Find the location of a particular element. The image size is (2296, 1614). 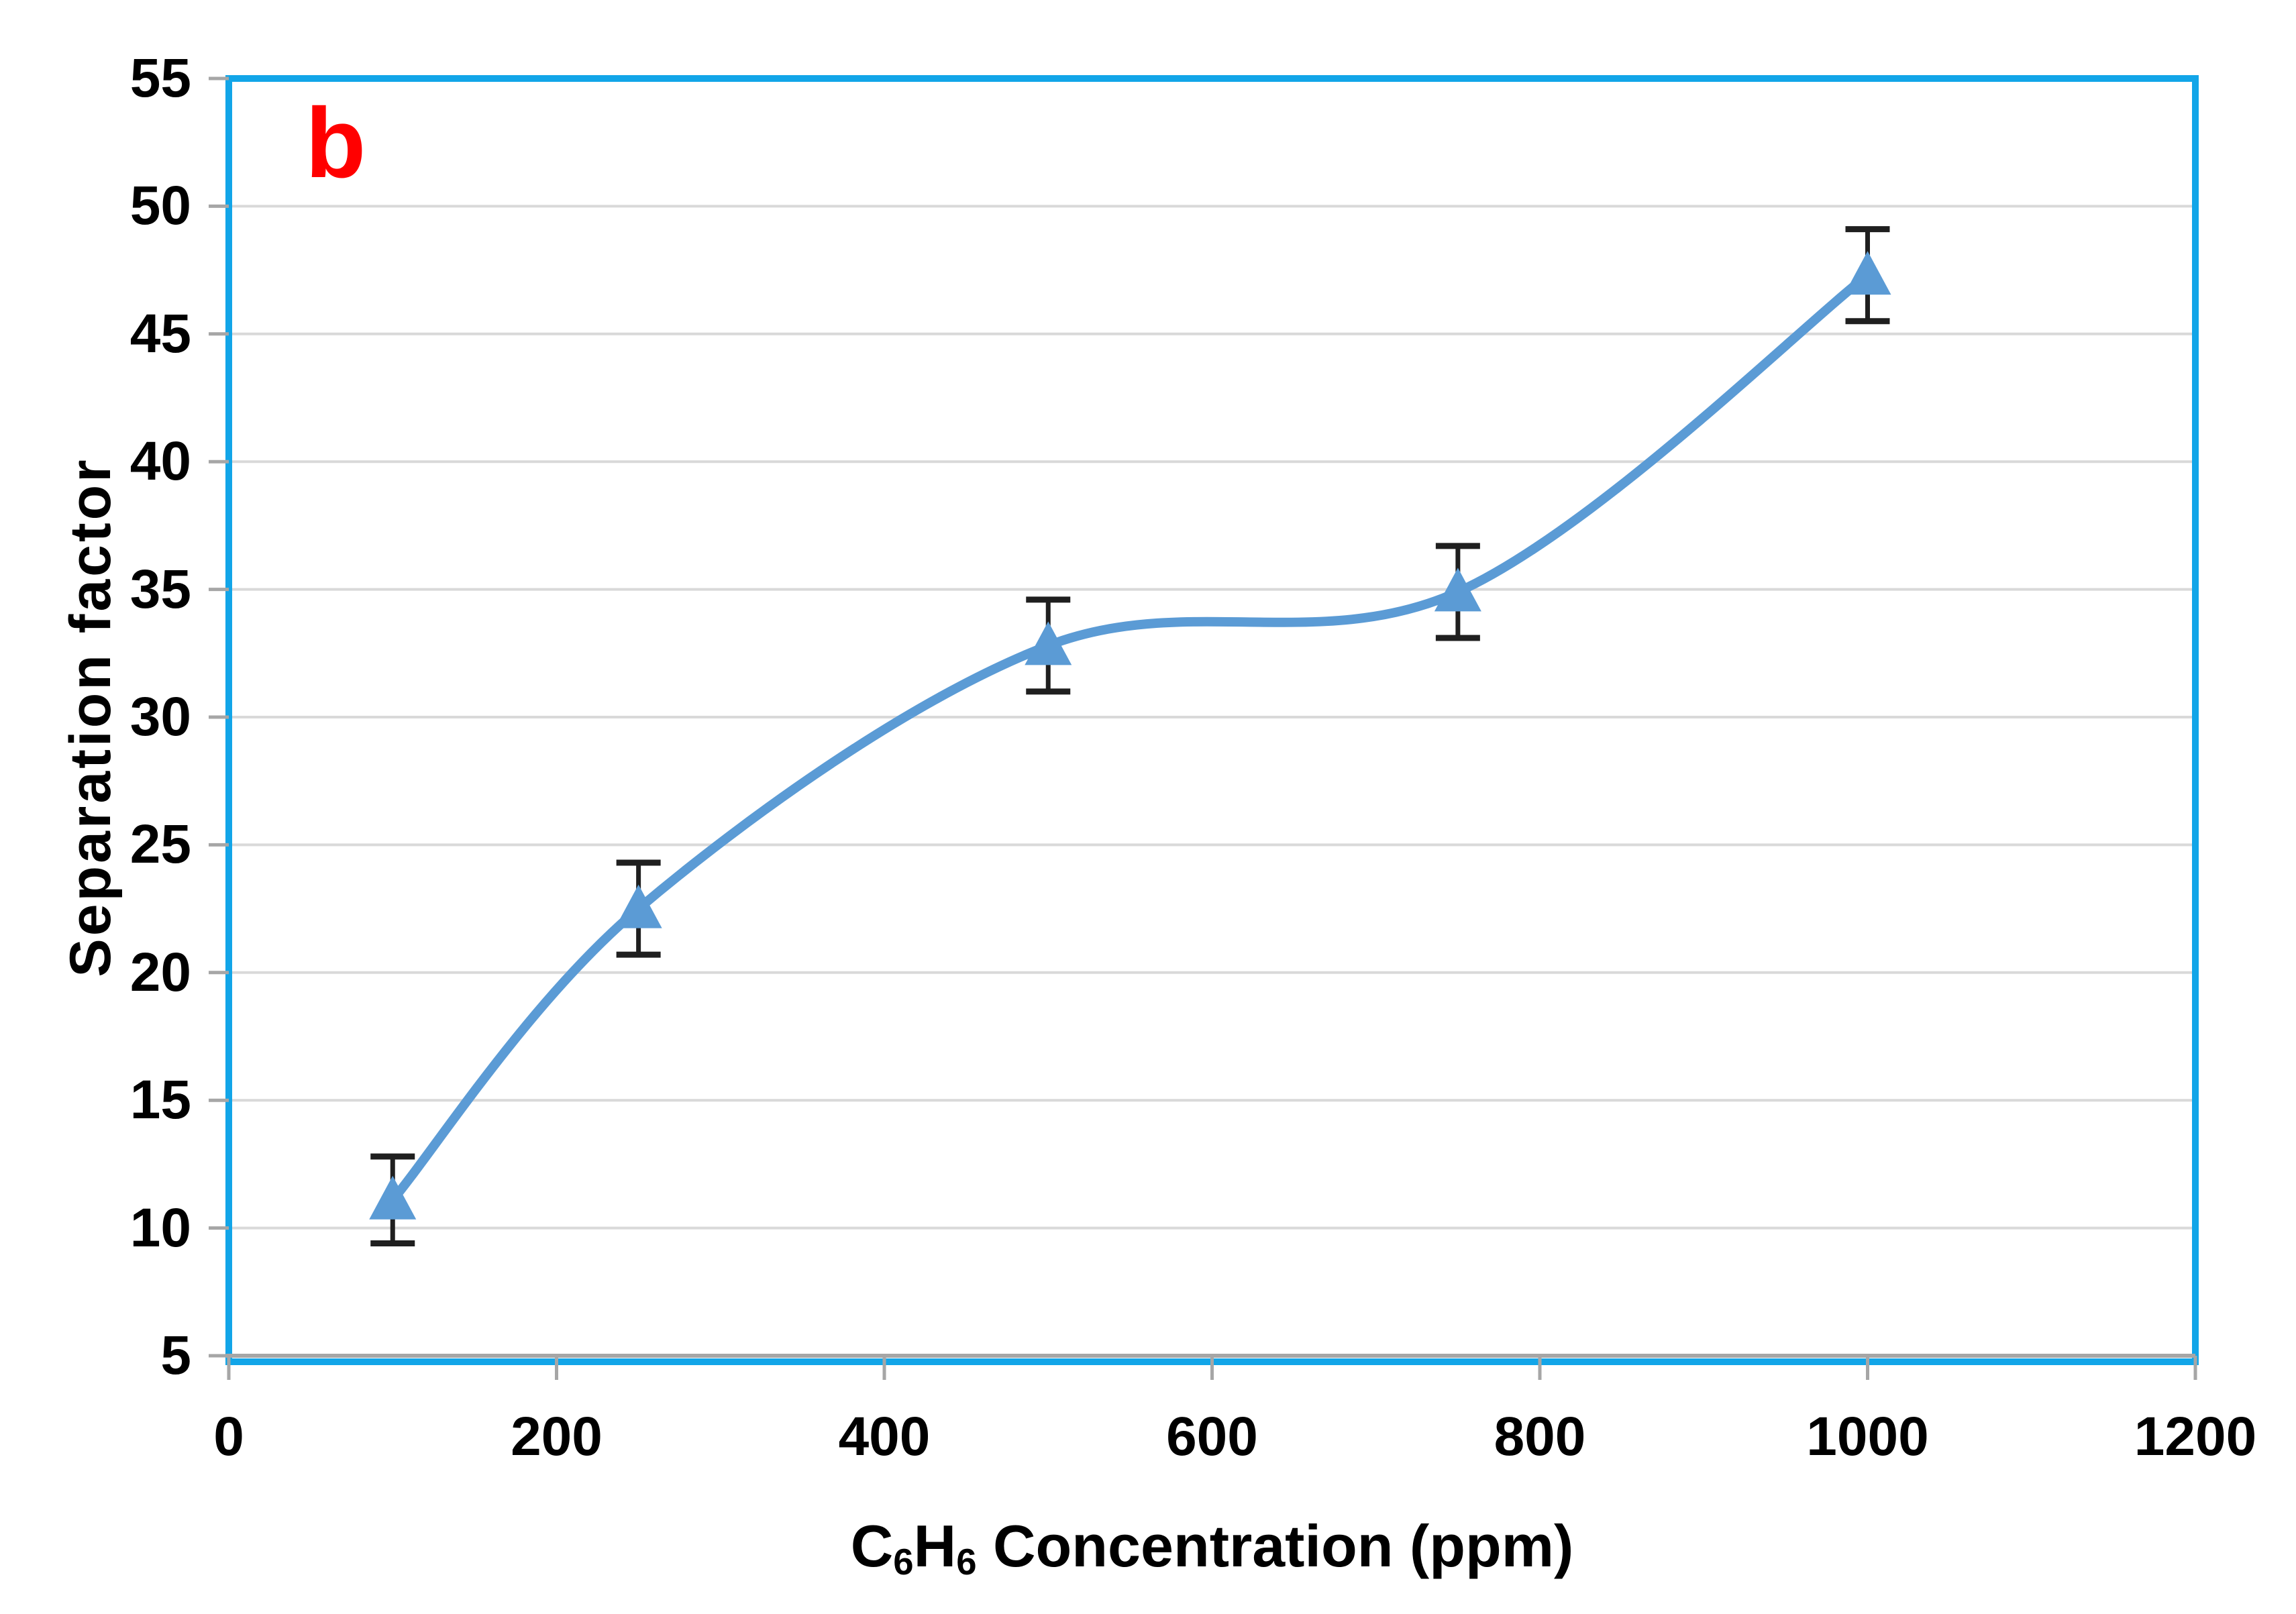

x-tick-label: 1200 is located at coordinates (2195, 1436).